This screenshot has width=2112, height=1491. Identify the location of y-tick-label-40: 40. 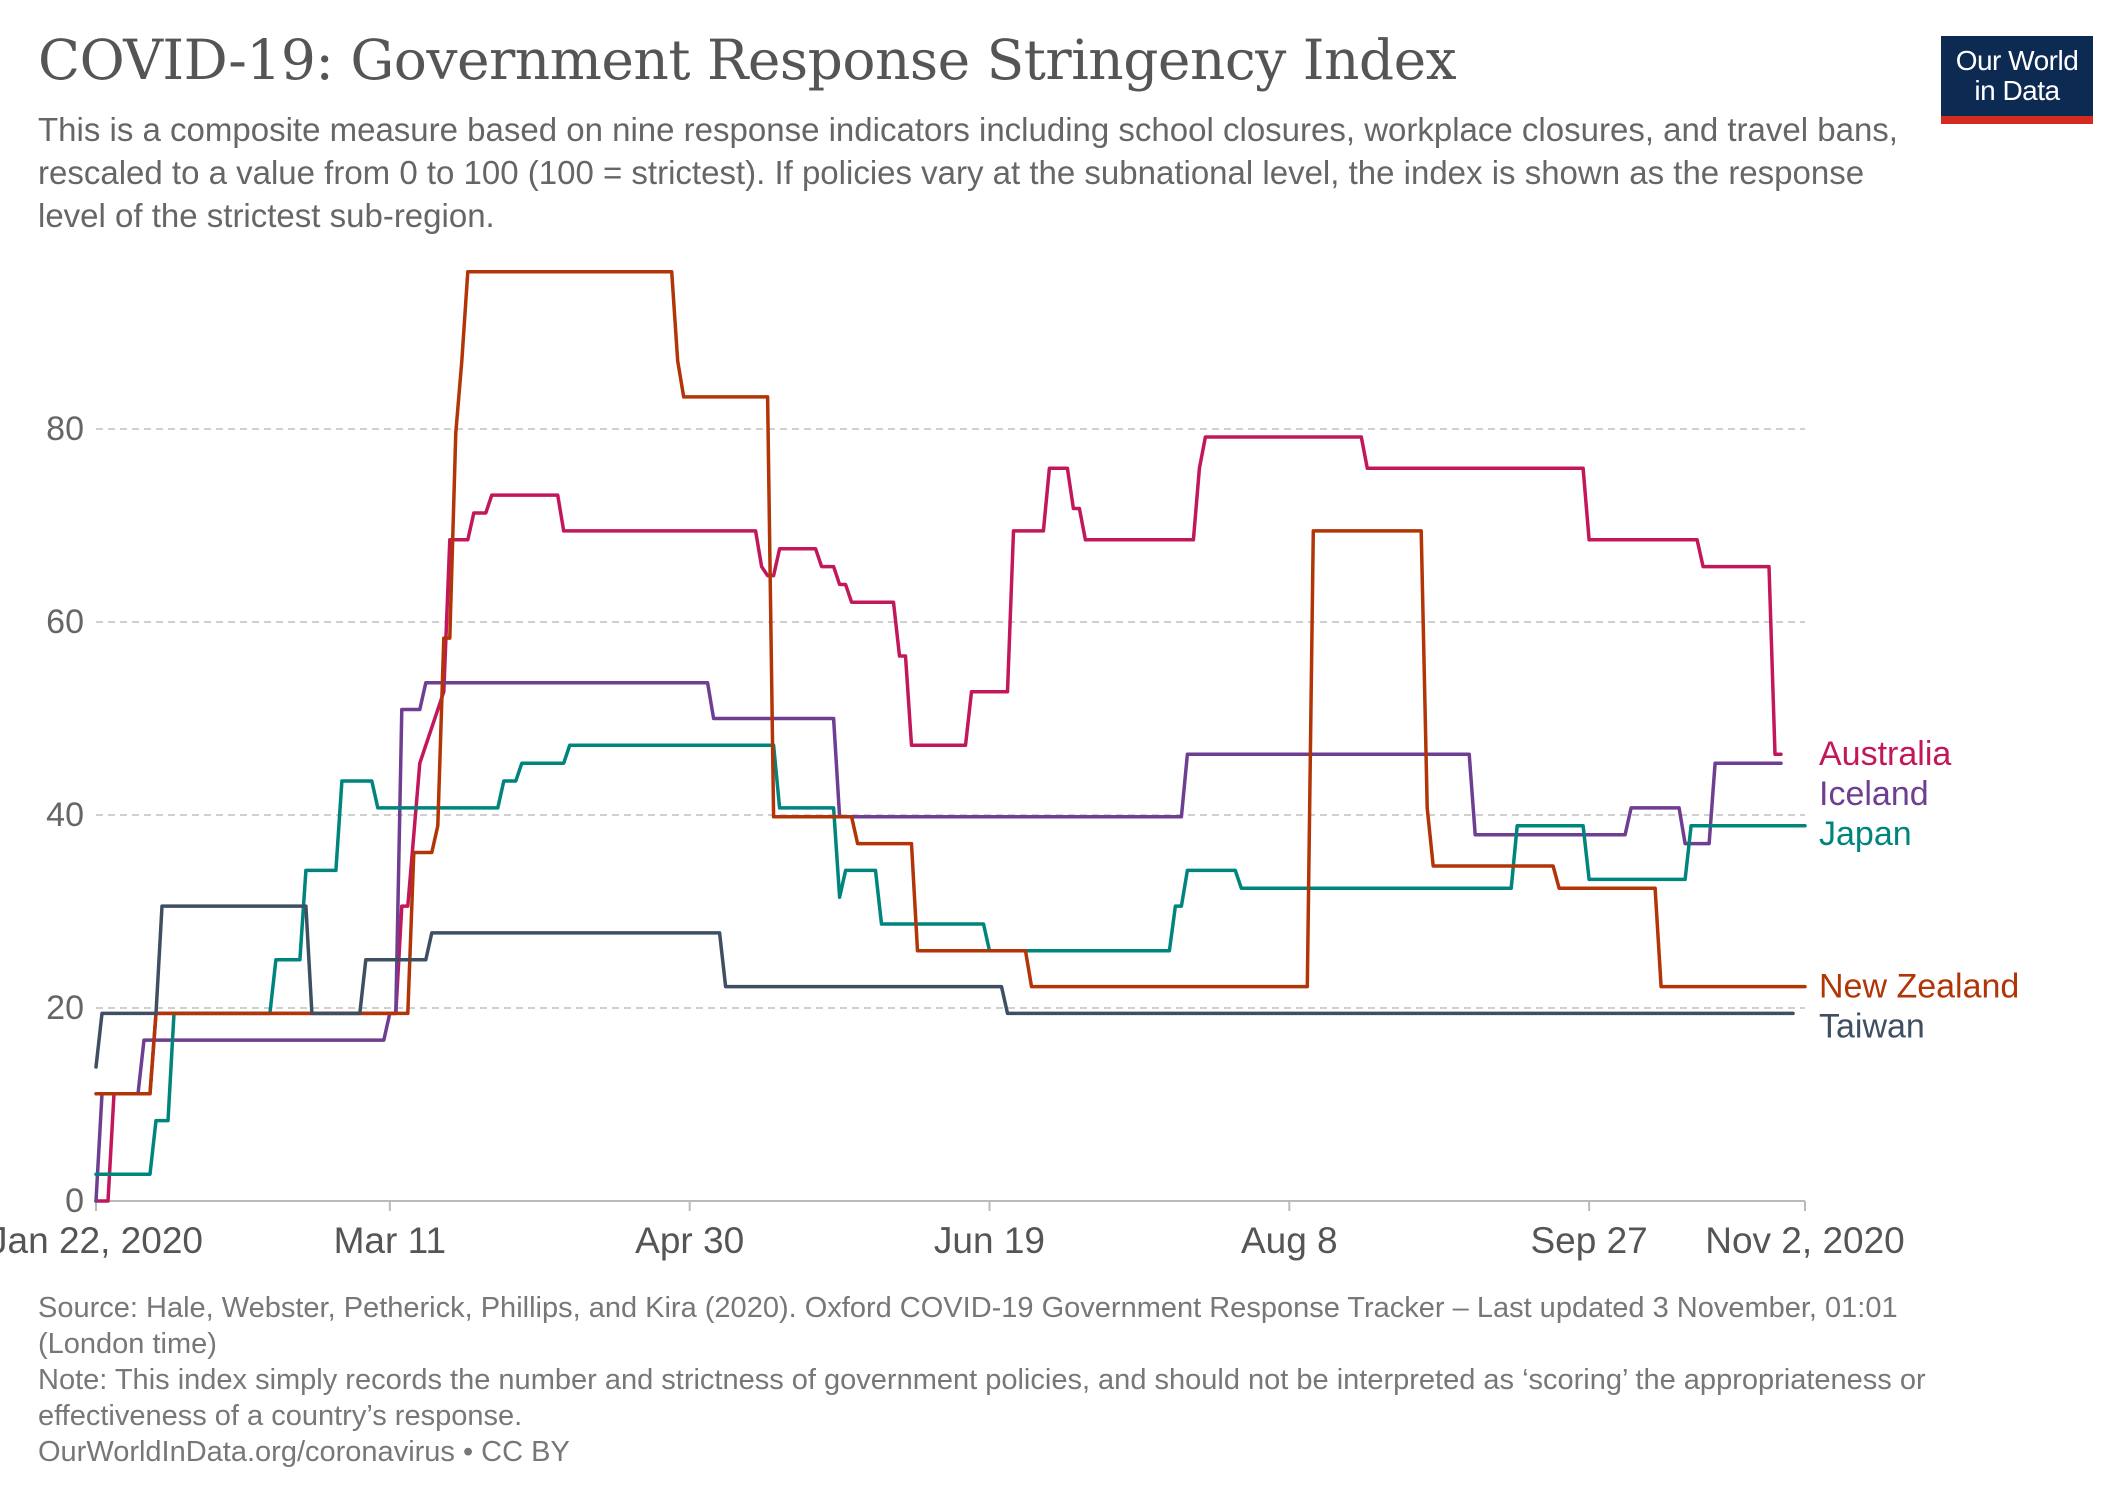
(65, 815).